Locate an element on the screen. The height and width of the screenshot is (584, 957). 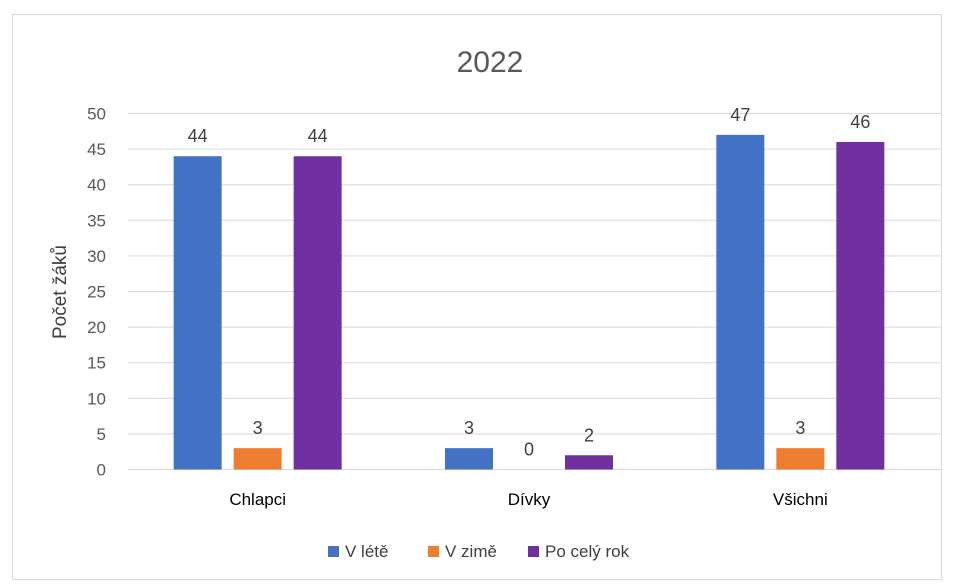
y-tick-label: 45 is located at coordinates (96, 149).